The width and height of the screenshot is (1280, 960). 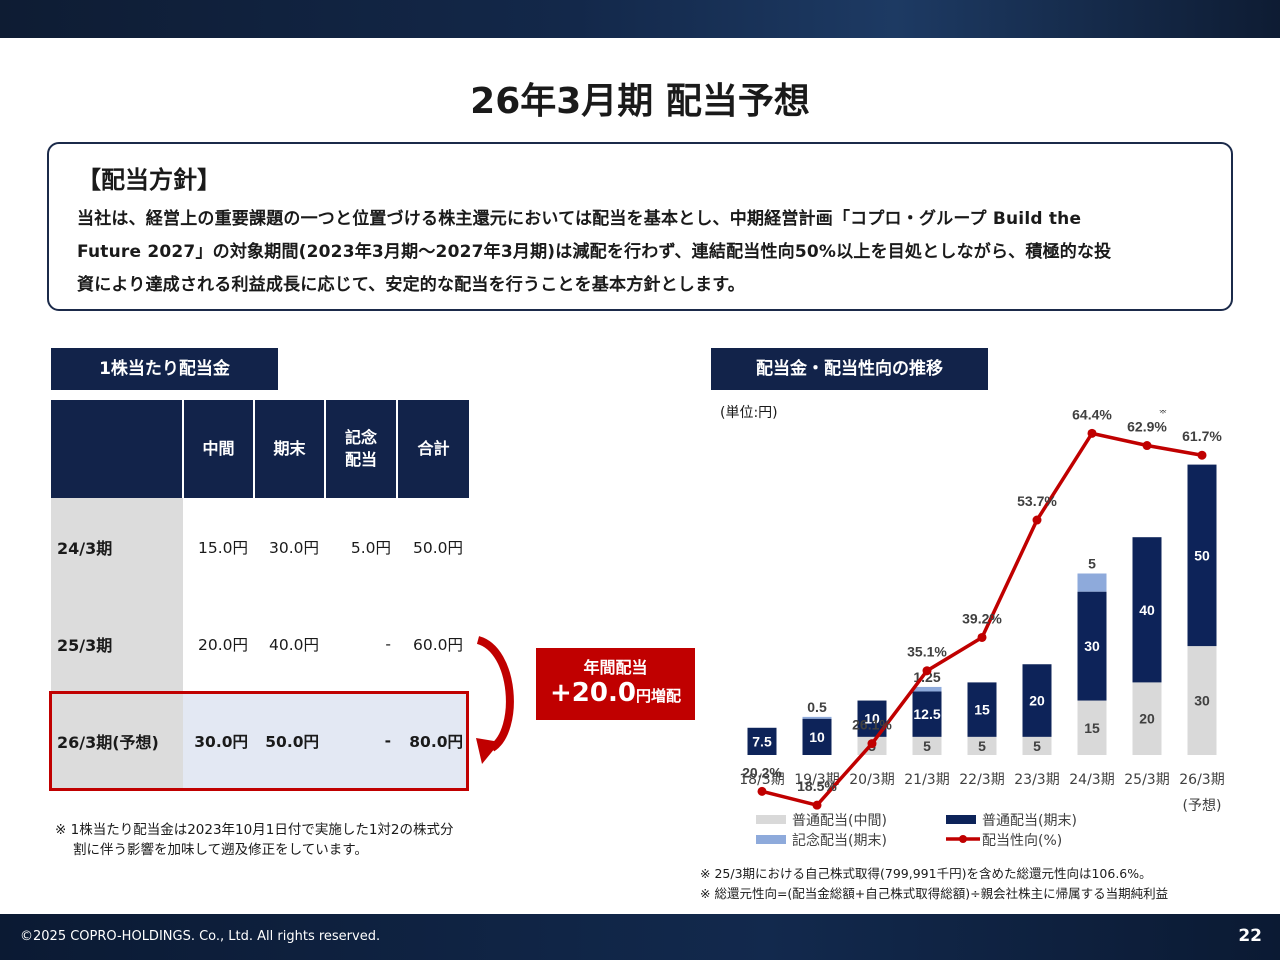 I want to click on cell-interim: 15.0円, so click(x=222, y=547).